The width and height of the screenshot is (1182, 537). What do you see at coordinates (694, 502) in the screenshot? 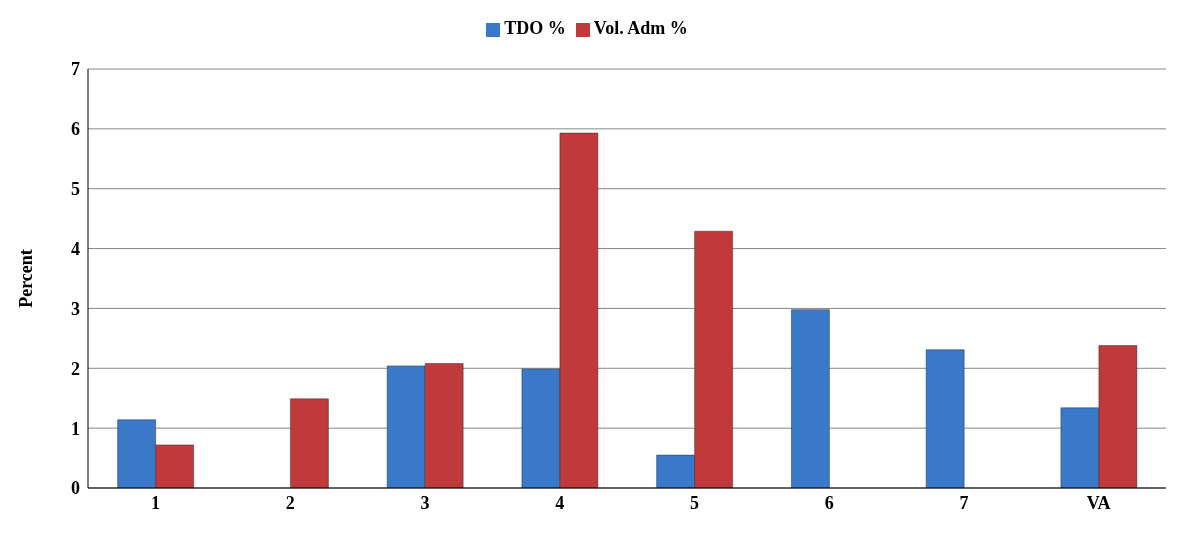
I see `x-tick-label: 5` at bounding box center [694, 502].